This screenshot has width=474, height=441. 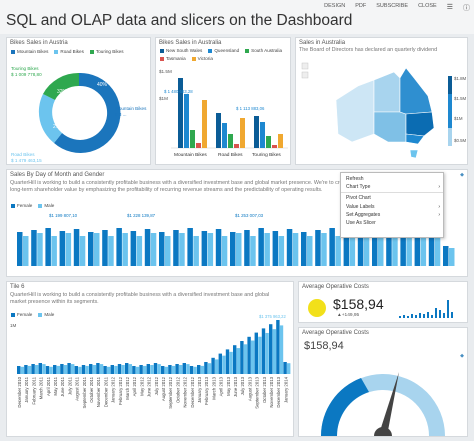 What do you see at coordinates (420, 124) in the screenshot?
I see `state-nsw` at bounding box center [420, 124].